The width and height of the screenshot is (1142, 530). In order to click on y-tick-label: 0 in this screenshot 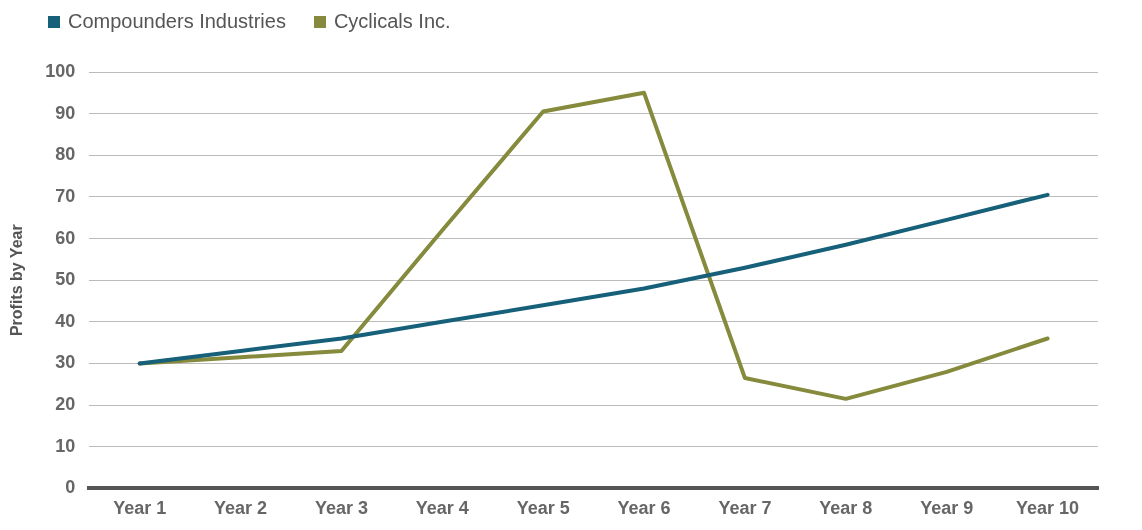, I will do `click(70, 487)`.